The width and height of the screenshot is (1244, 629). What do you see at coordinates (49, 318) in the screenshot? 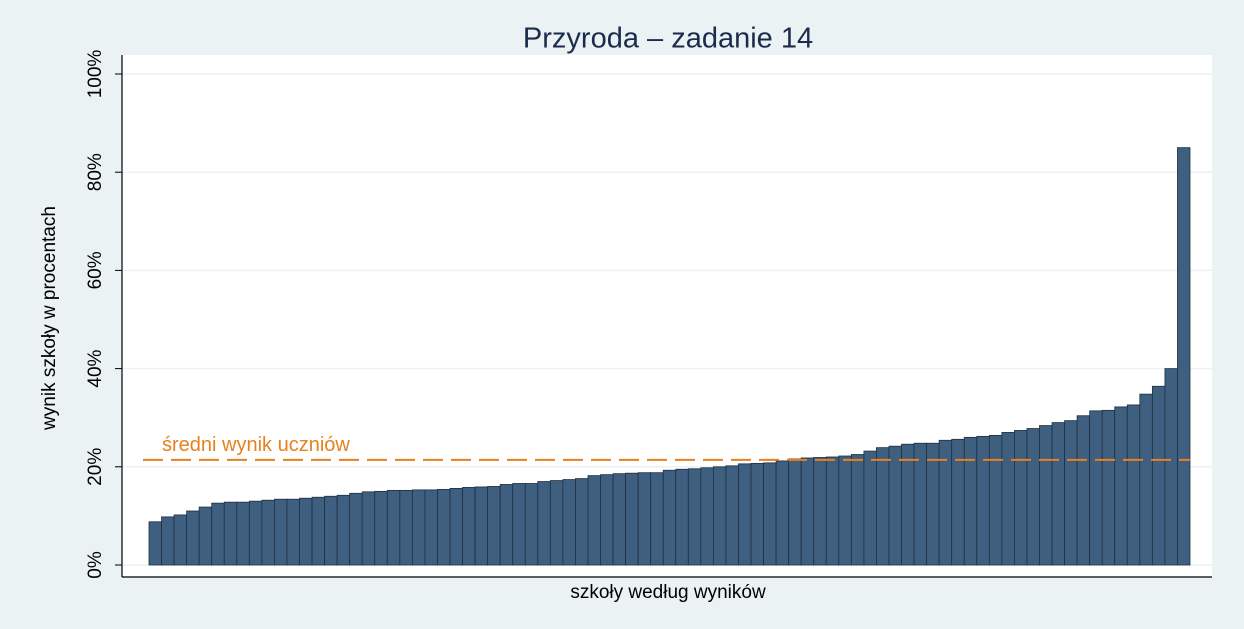
I see `y-axis-label: wynik szkoły w procentach` at bounding box center [49, 318].